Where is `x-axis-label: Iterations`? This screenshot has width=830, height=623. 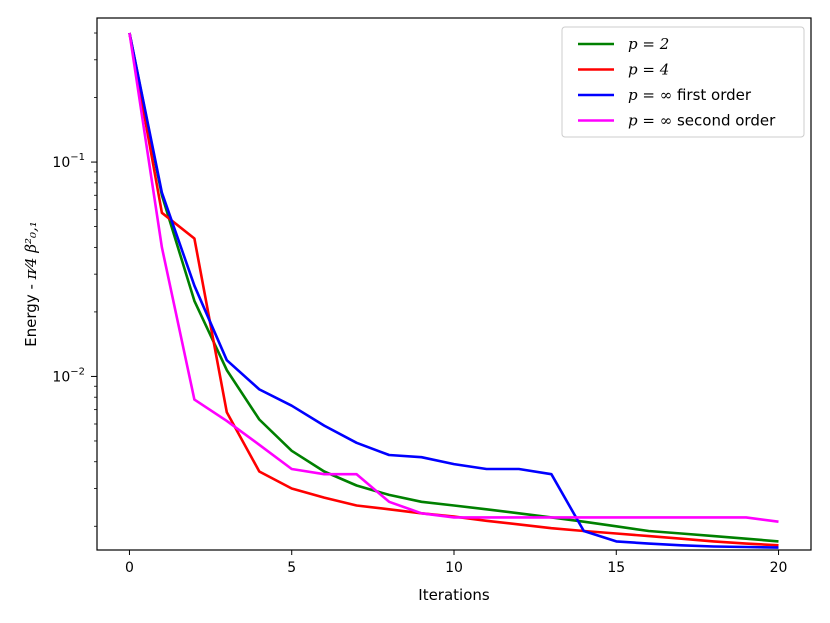
x-axis-label: Iterations is located at coordinates (454, 595).